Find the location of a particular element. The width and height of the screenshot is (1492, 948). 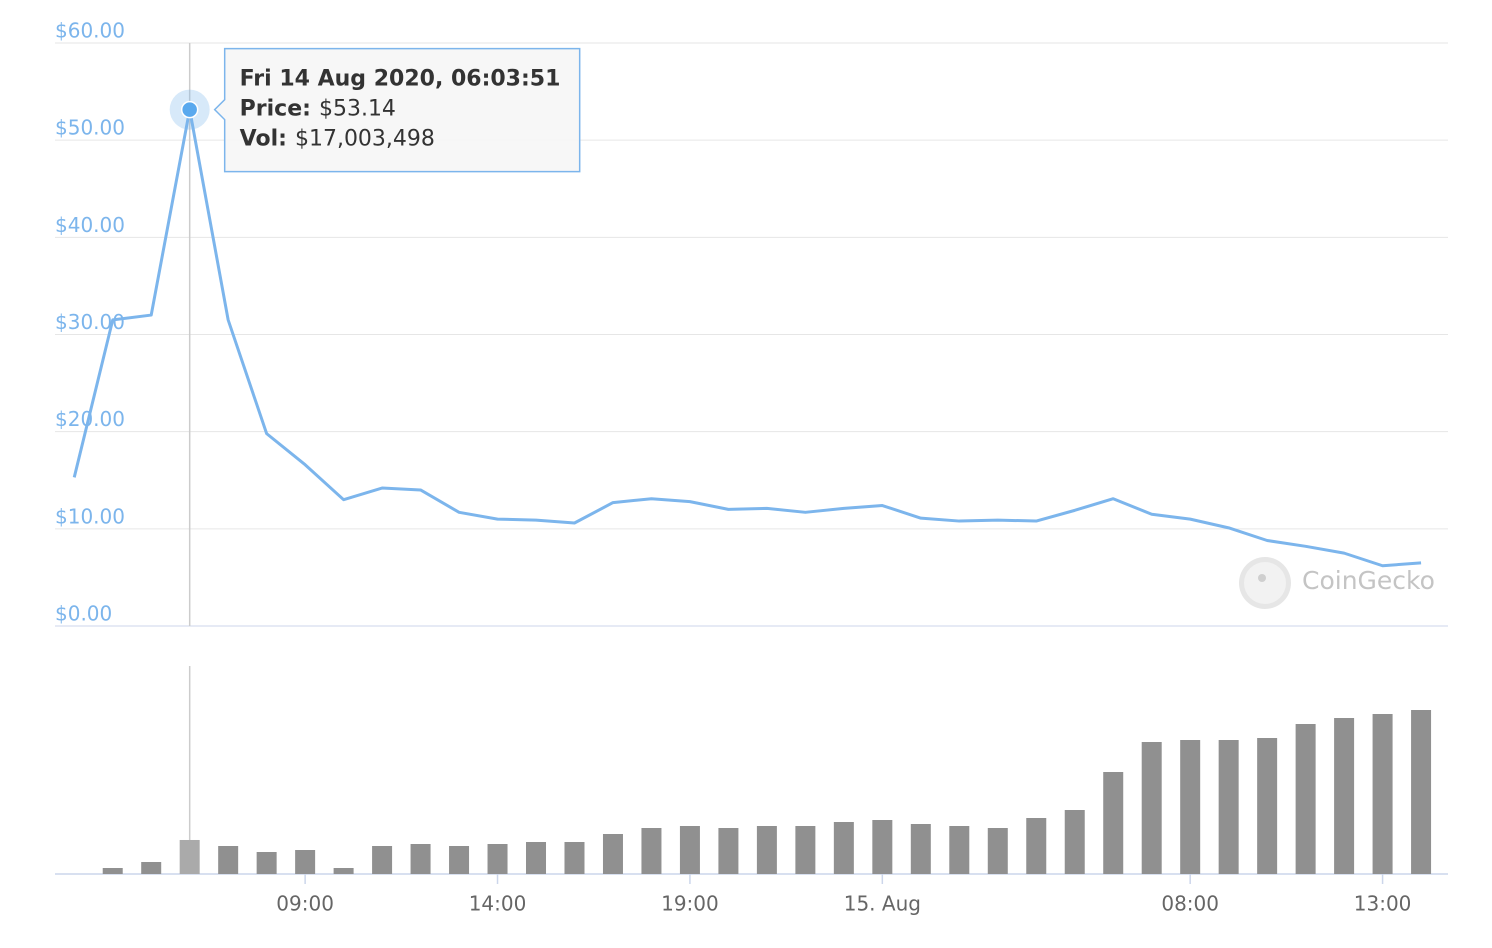

x-tick-label: 14:00 is located at coordinates (498, 904).